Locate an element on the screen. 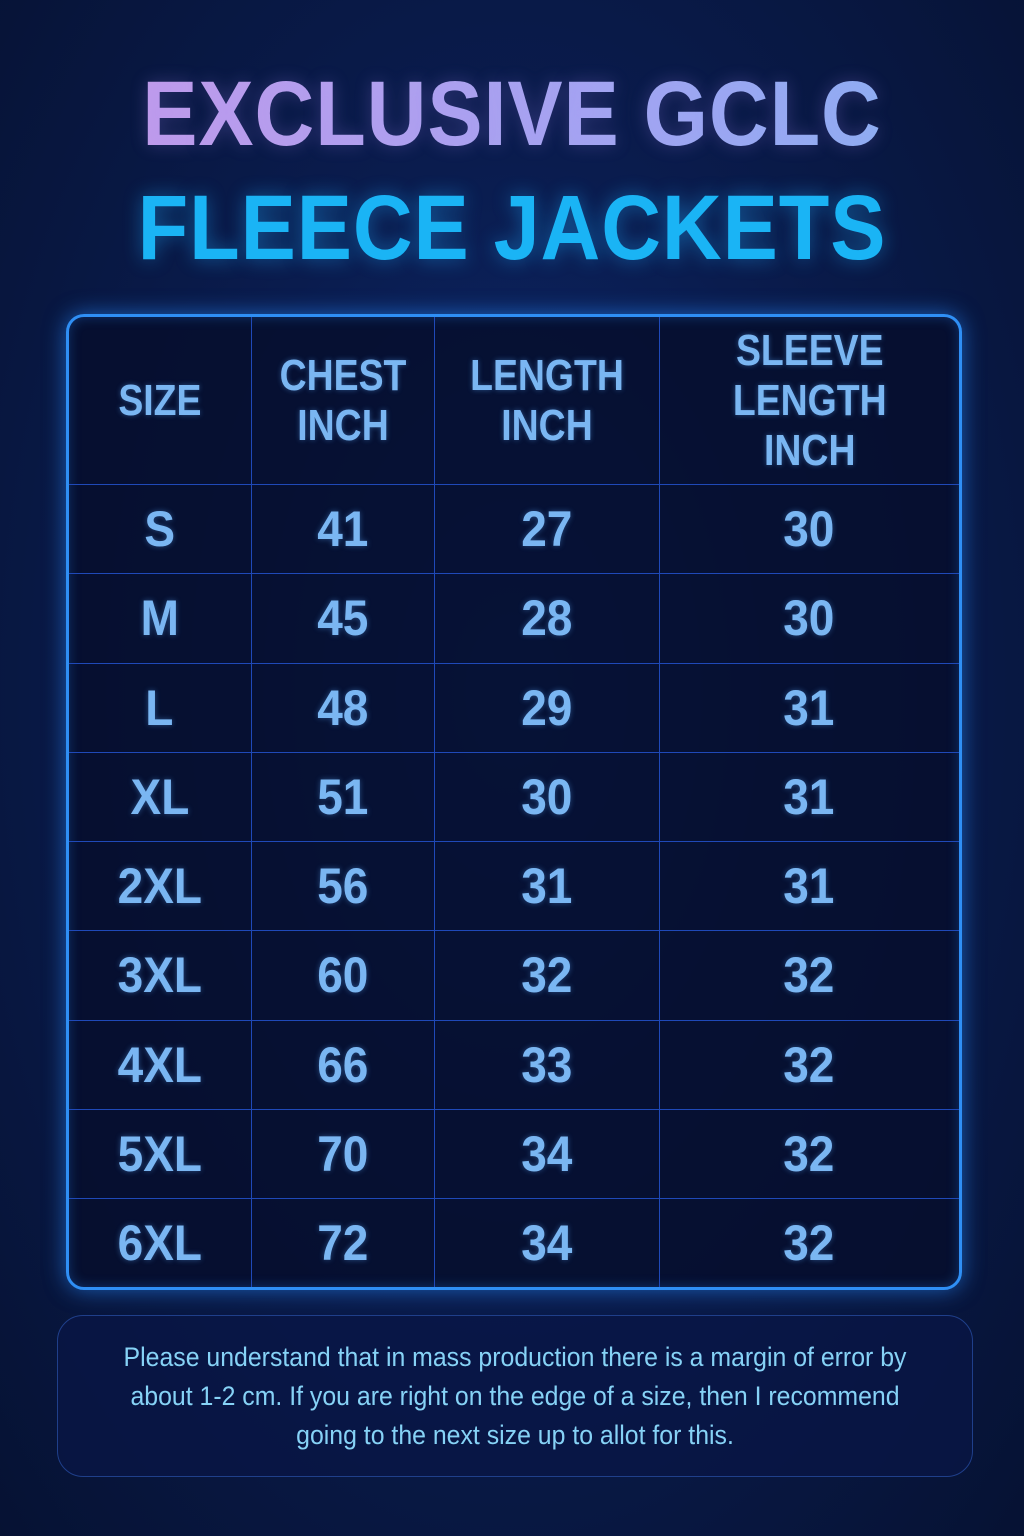  cell-length: 27 is located at coordinates (546, 529).